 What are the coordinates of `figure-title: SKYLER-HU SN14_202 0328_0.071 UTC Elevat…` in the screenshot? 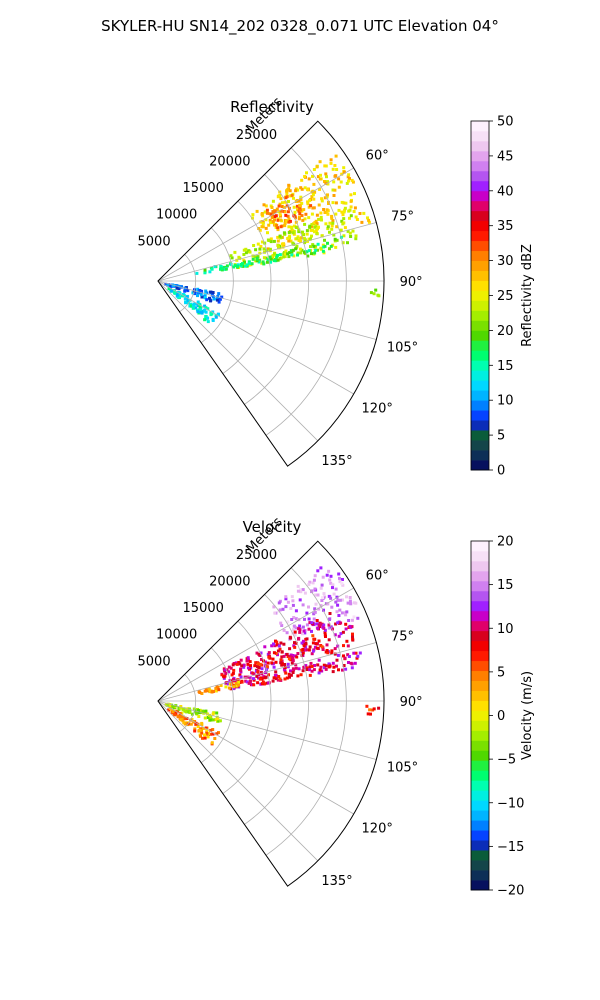 It's located at (300, 26).